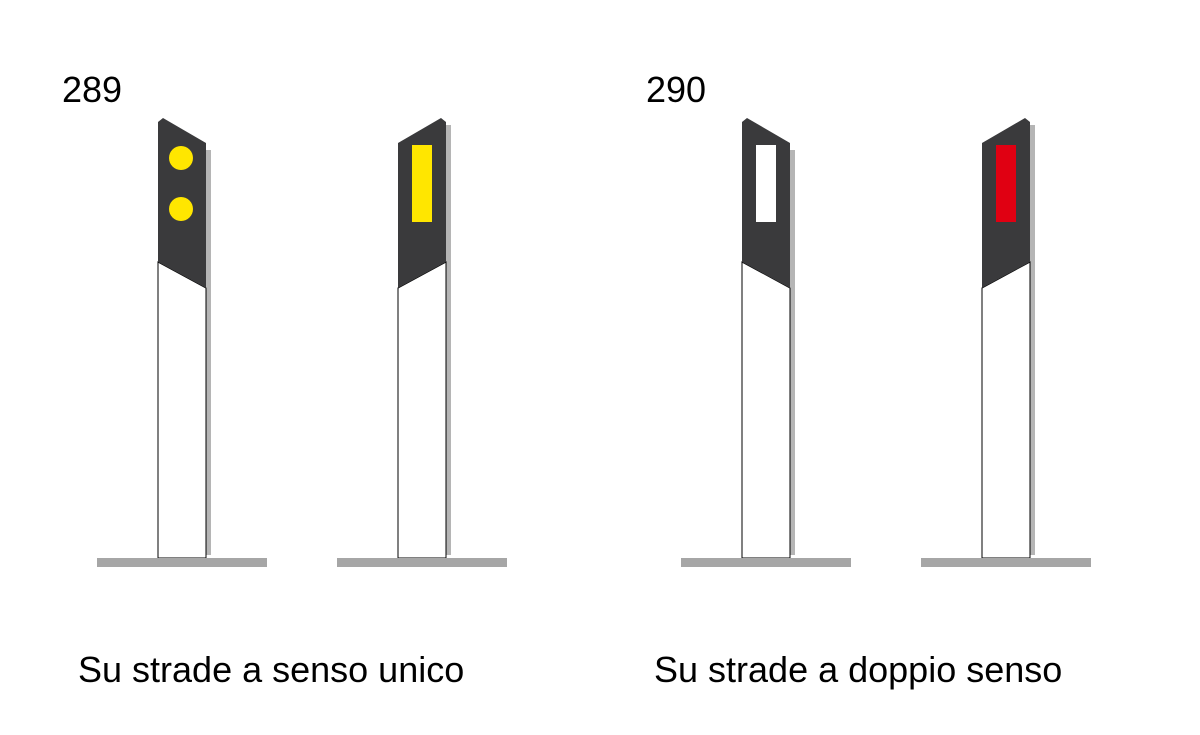  I want to click on sign-number-289: 289, so click(92, 89).